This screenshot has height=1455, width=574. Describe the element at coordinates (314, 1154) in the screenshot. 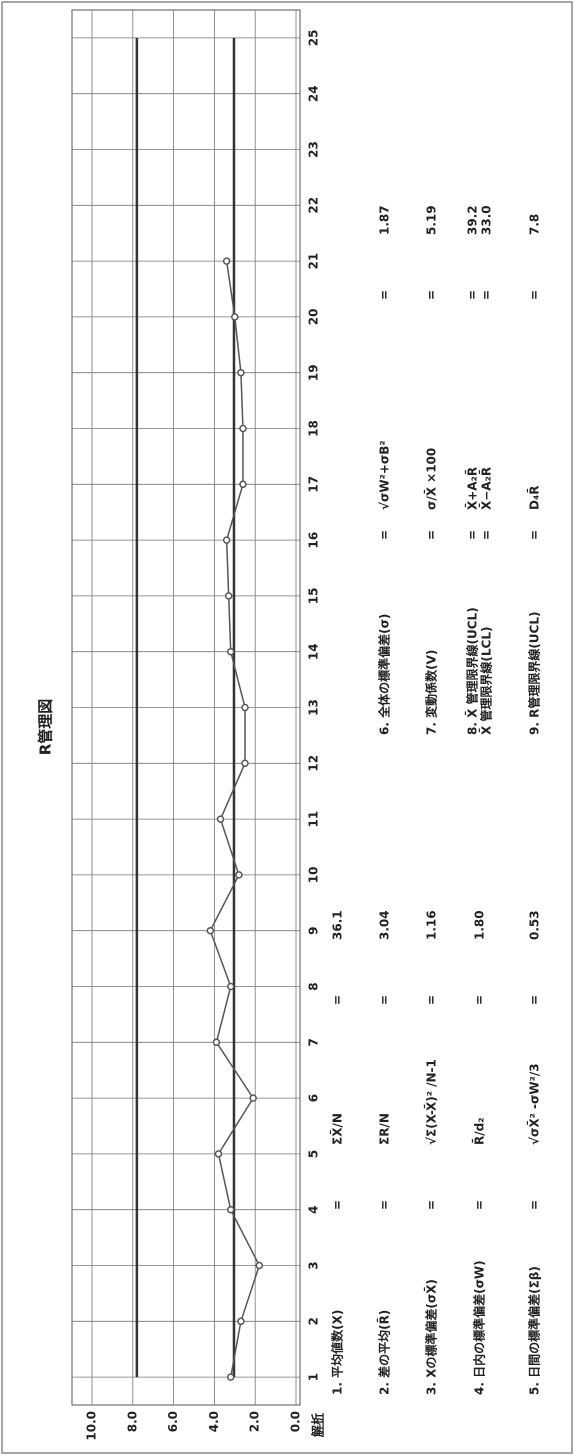

I see `x-tick-label: 5` at that location.